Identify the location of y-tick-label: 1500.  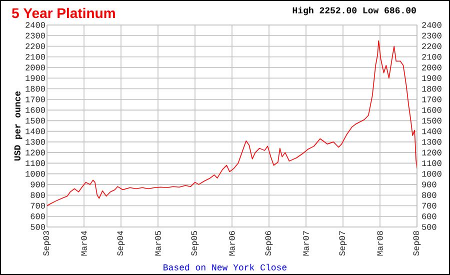
(35, 121).